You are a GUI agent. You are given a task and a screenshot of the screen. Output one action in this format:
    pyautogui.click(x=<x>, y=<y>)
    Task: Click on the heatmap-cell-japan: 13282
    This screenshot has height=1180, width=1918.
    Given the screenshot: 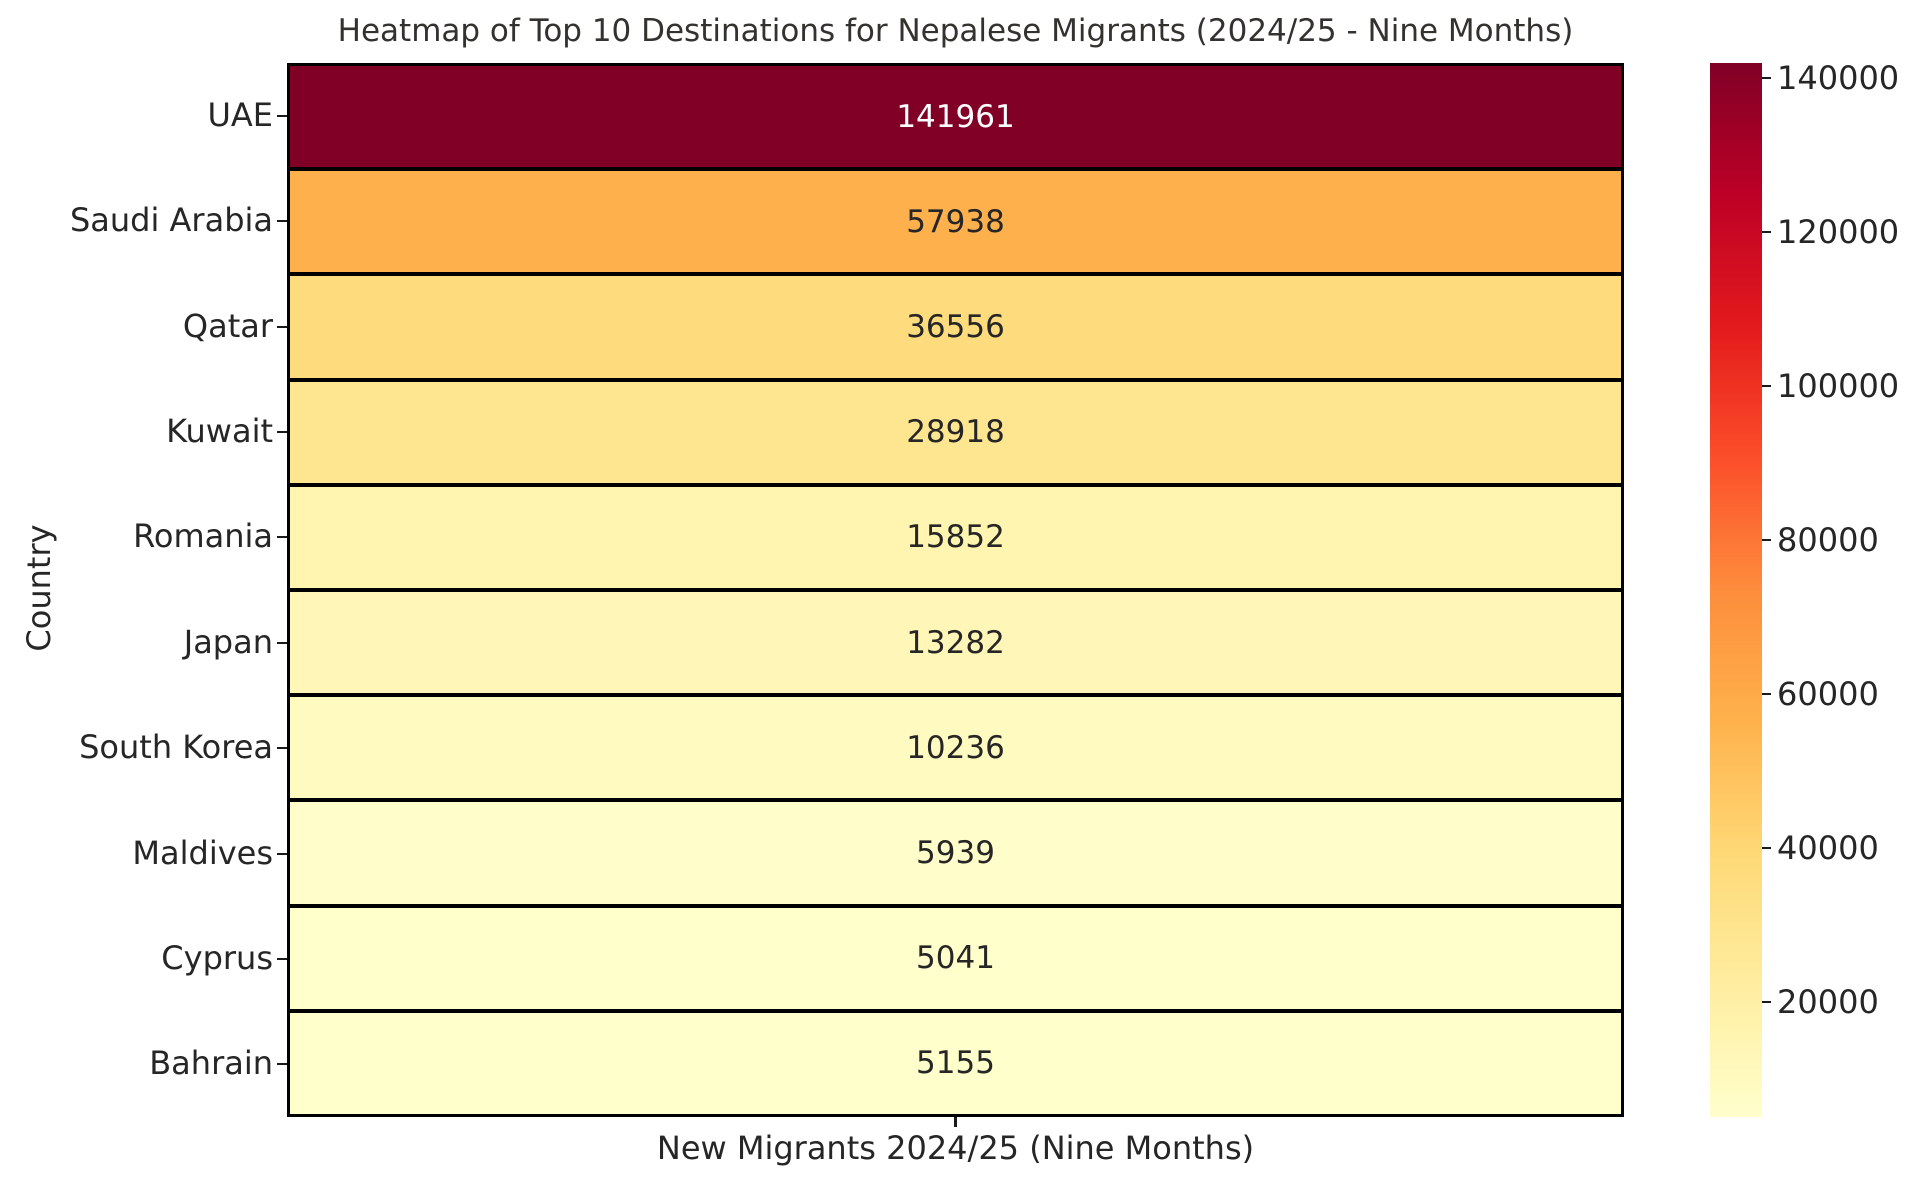 What is the action you would take?
    pyautogui.click(x=955, y=641)
    